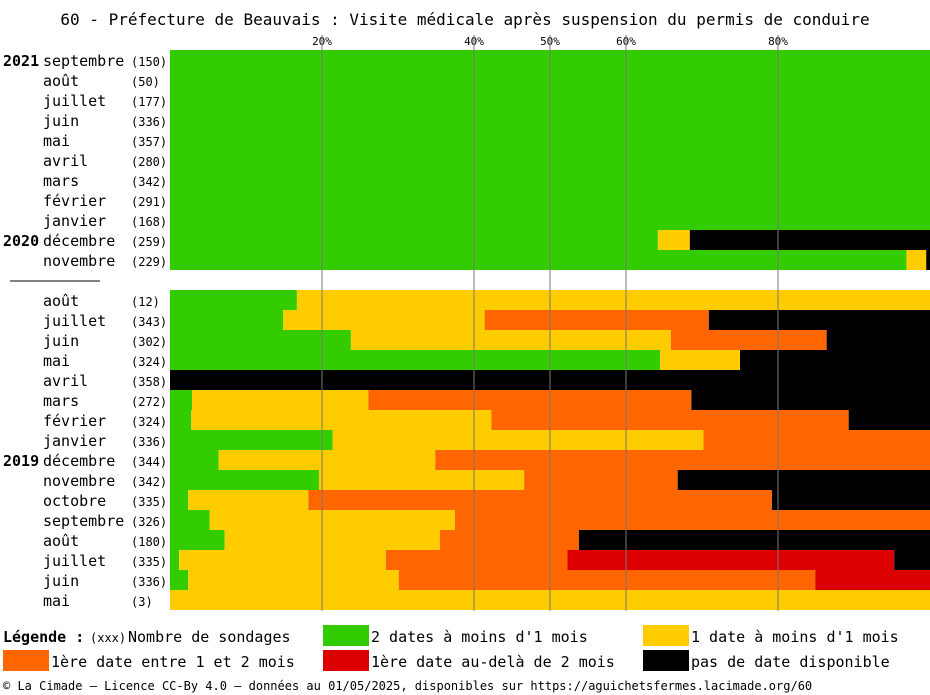 This screenshot has width=930, height=695. What do you see at coordinates (74, 501) in the screenshot?
I see `month-label: octobre` at bounding box center [74, 501].